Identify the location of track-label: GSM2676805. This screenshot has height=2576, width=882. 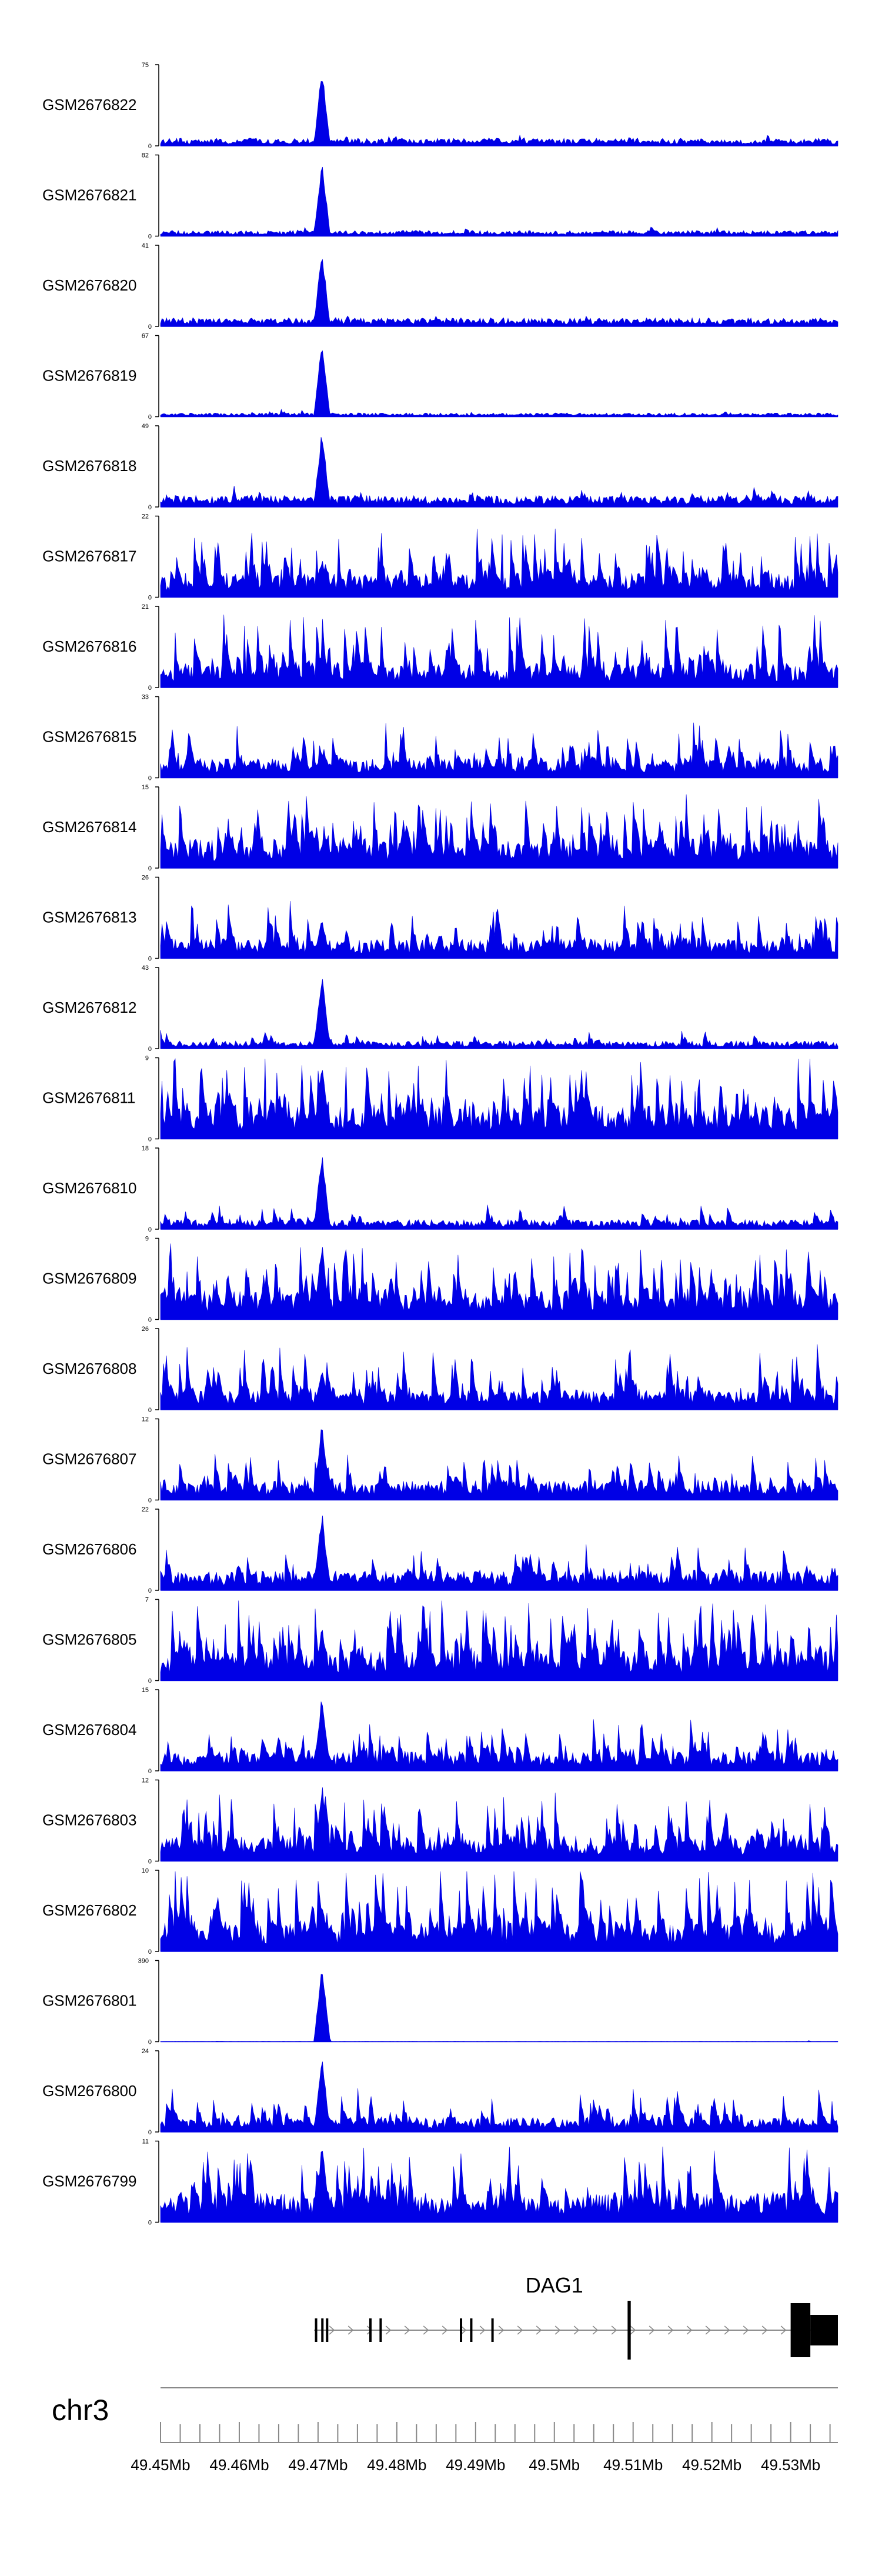
(89, 1640).